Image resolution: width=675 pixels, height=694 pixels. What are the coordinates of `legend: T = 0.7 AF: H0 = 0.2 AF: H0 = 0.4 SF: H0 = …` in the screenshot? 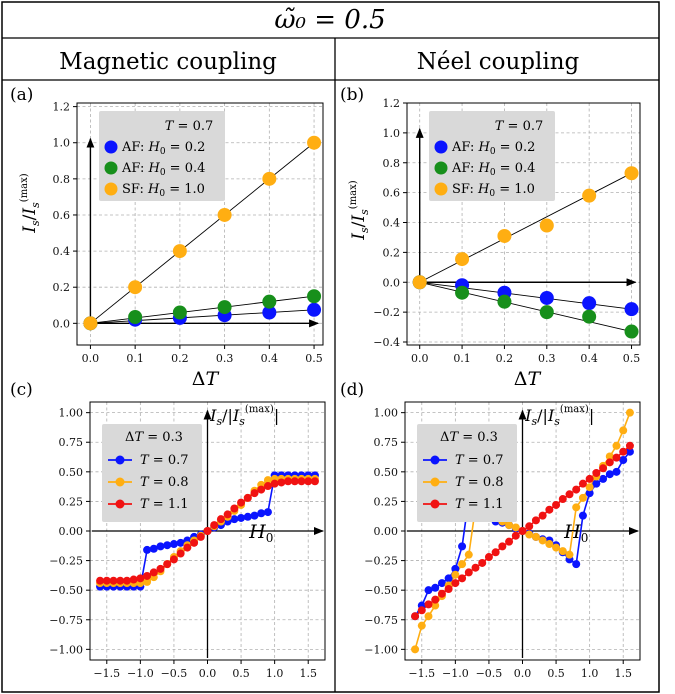 It's located at (492, 156).